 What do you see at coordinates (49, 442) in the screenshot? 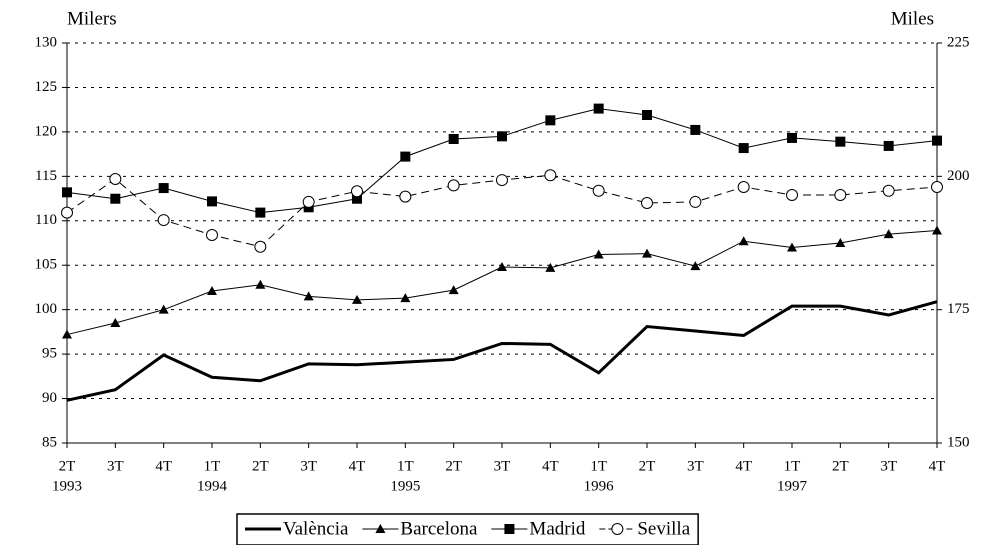
I see `y-tick-label: 85` at bounding box center [49, 442].